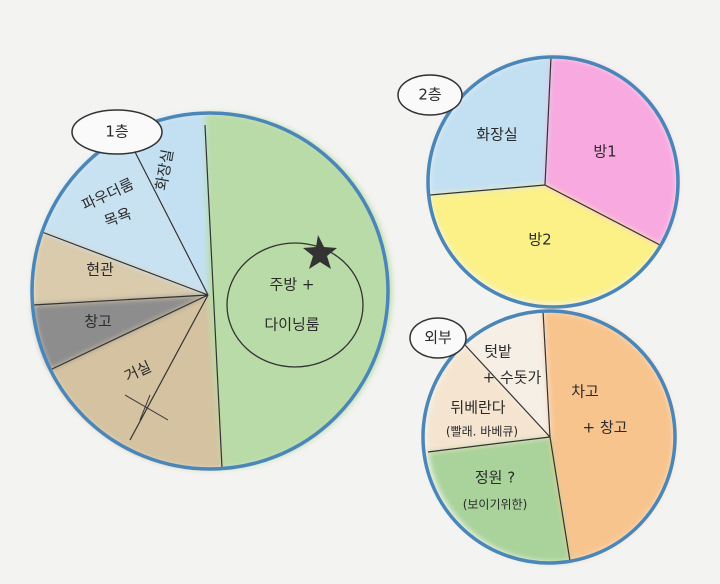  Describe the element at coordinates (585, 392) in the screenshot. I see `room-label: 차고` at that location.